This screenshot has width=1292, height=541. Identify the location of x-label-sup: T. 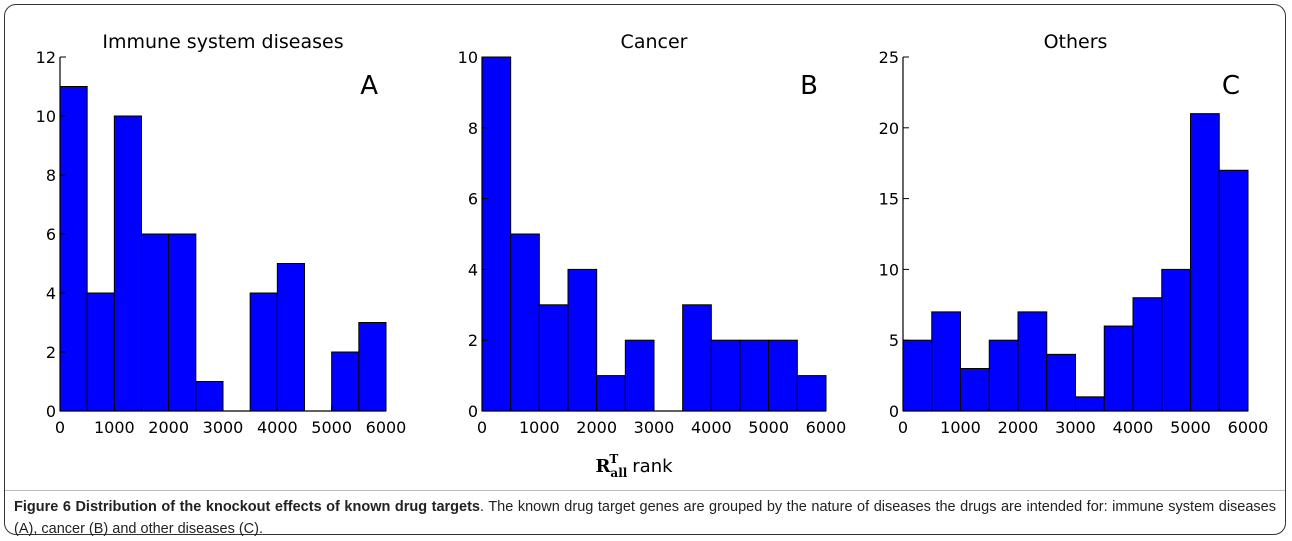
(613, 459).